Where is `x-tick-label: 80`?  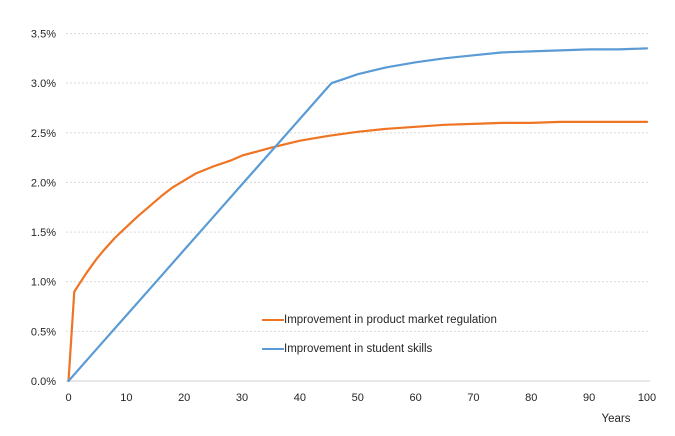
x-tick-label: 80 is located at coordinates (531, 398).